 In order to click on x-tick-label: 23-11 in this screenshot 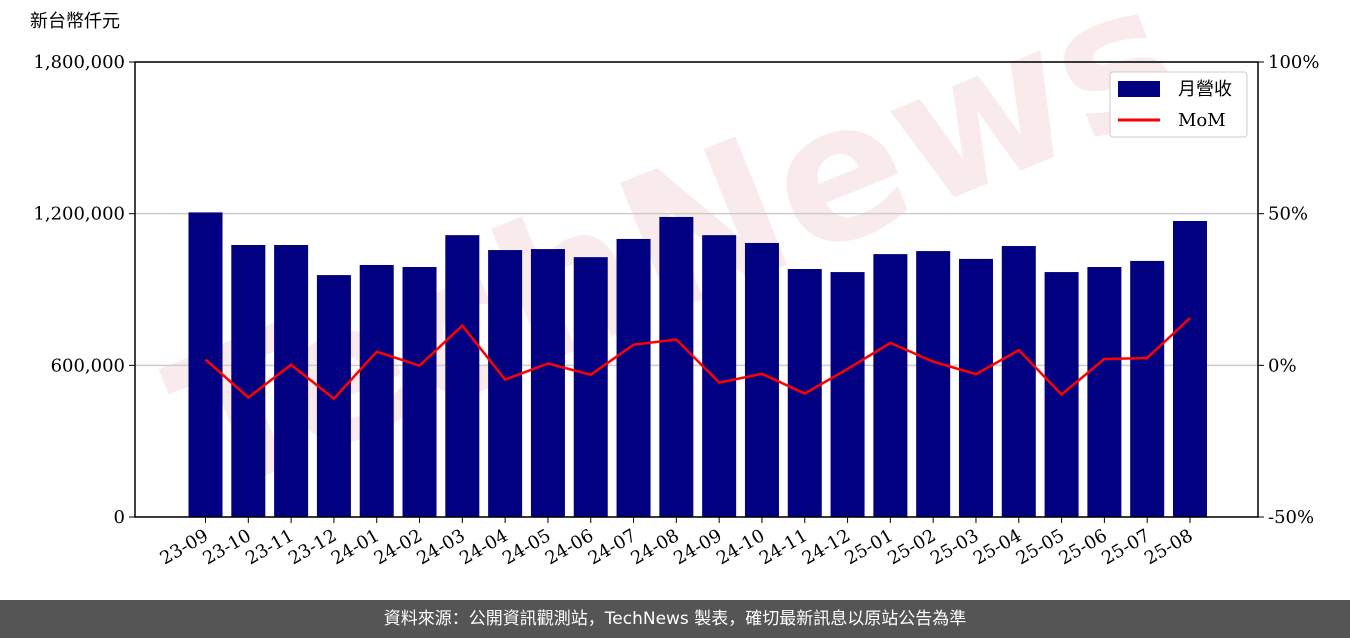, I will do `click(269, 547)`.